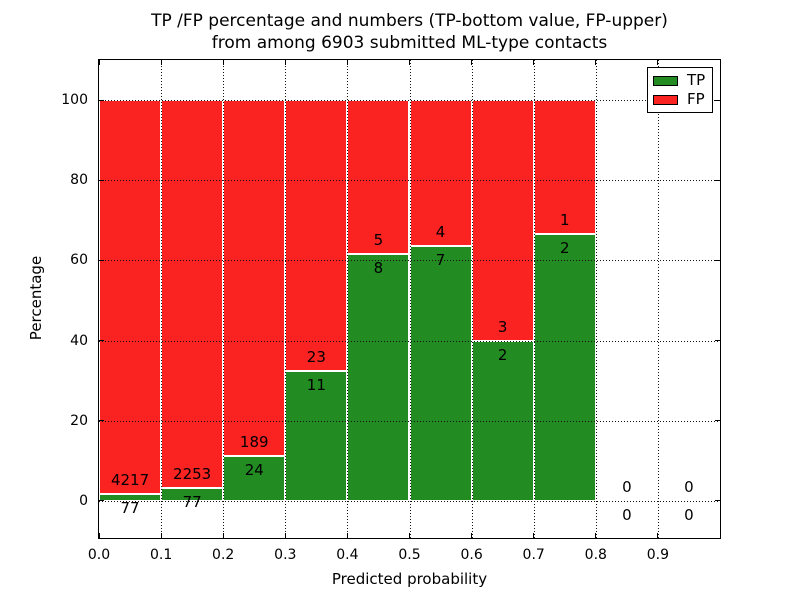 The height and width of the screenshot is (600, 800). I want to click on x-tick-label: 0.5, so click(409, 555).